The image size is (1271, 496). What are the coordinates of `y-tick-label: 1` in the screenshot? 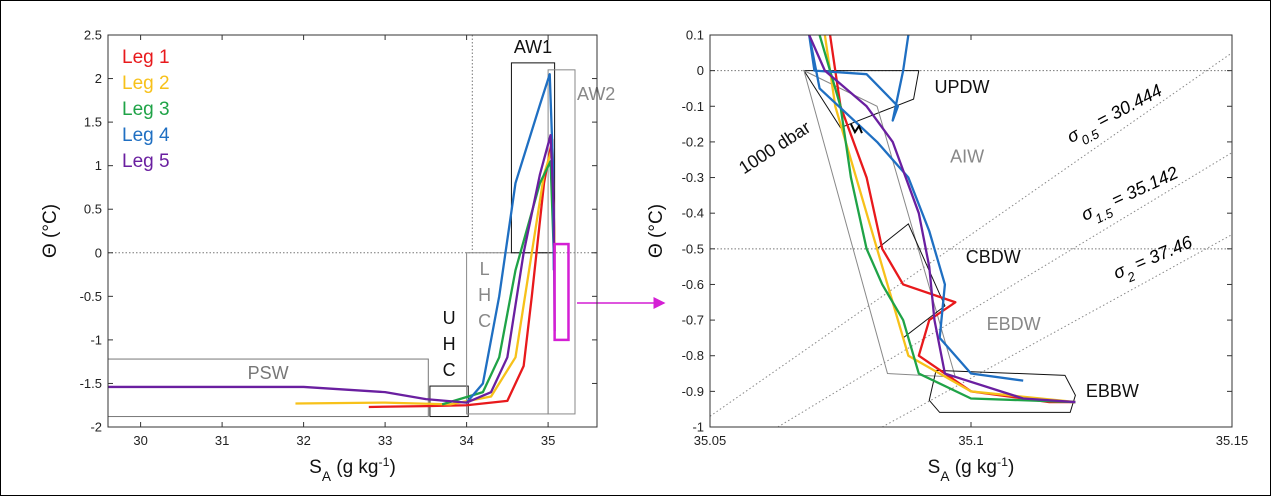 It's located at (98, 165).